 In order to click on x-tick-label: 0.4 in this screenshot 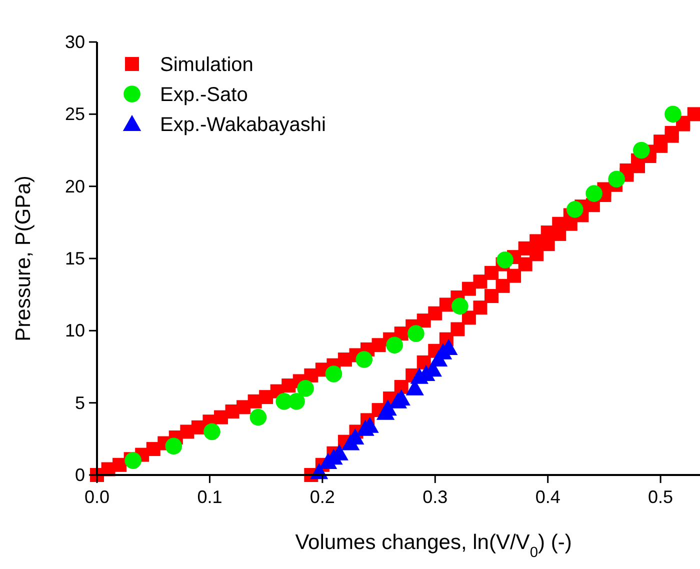, I will do `click(547, 497)`.